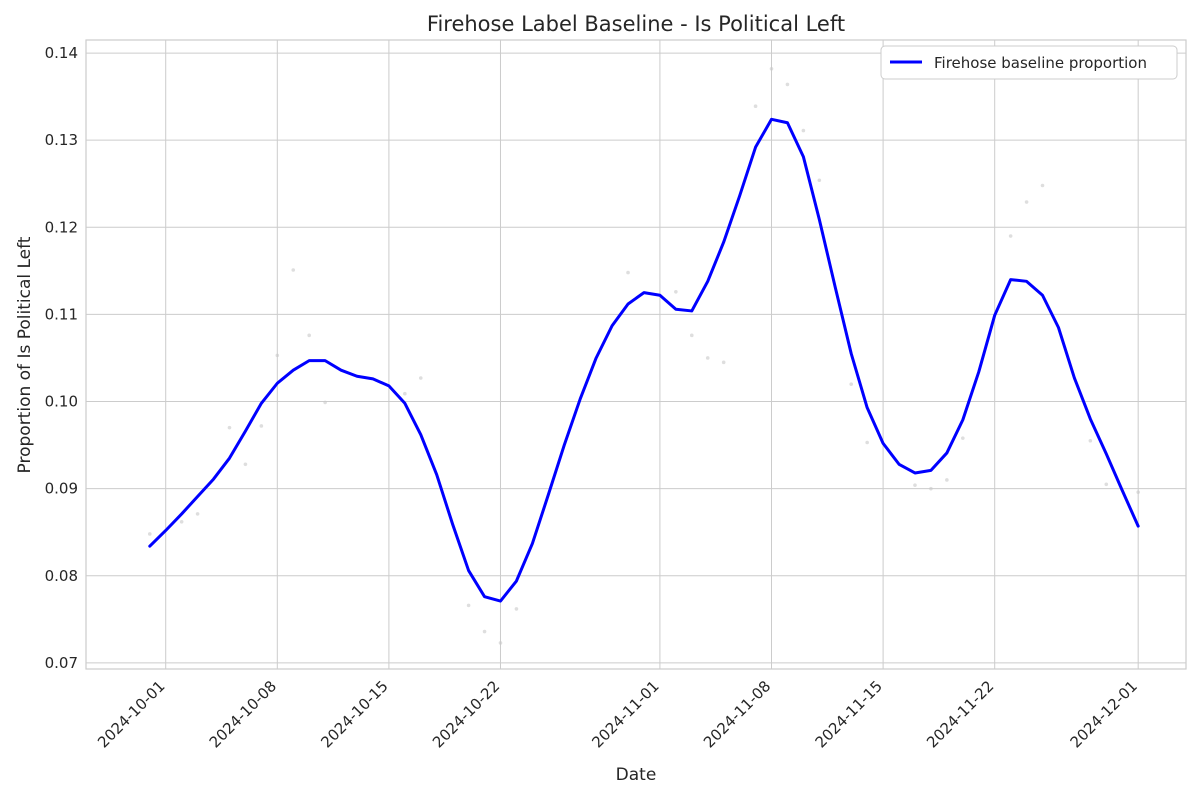 This screenshot has height=800, width=1200. What do you see at coordinates (25, 354) in the screenshot?
I see `y-axis-label: Proportion of Is Political Left` at bounding box center [25, 354].